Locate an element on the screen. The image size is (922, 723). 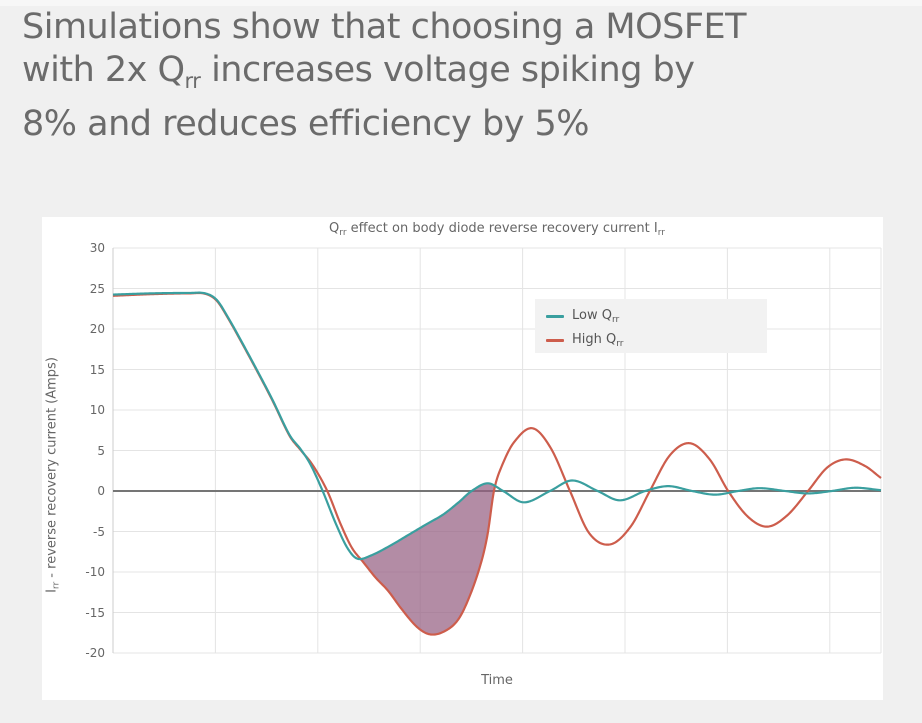
y-tick-label: -10 is located at coordinates (95, 572).